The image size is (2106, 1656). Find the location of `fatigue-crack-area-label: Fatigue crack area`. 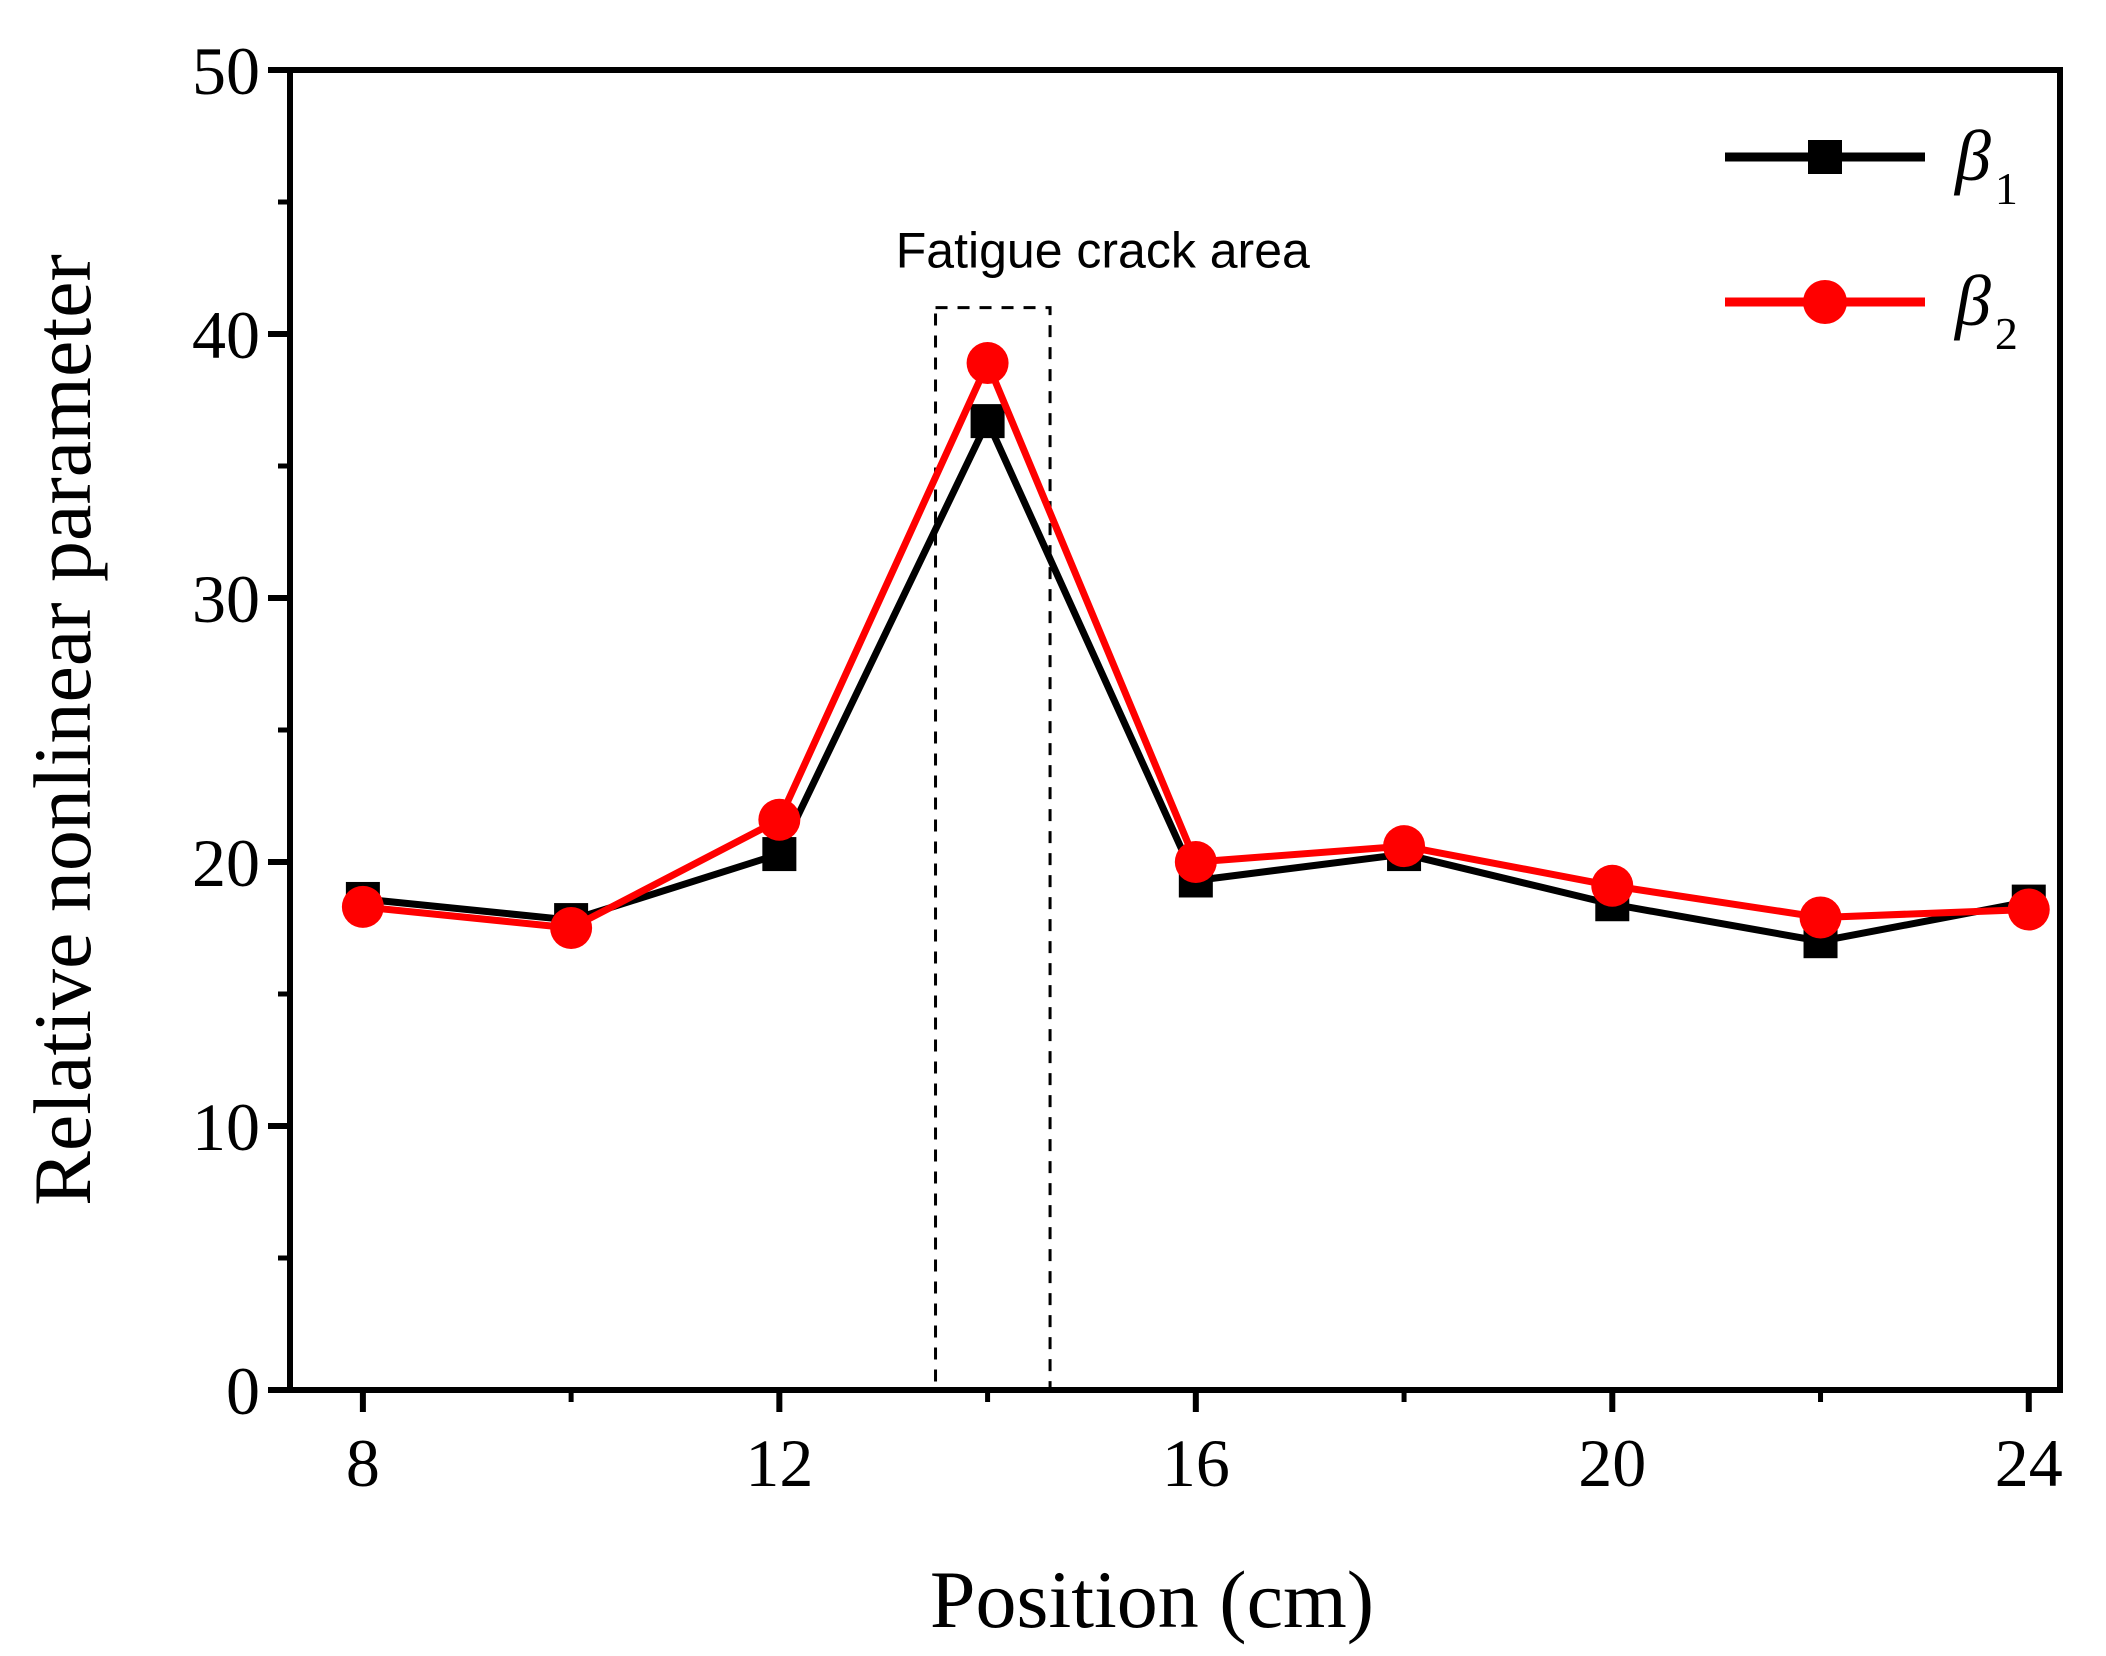

fatigue-crack-area-label: Fatigue crack area is located at coordinates (1103, 251).